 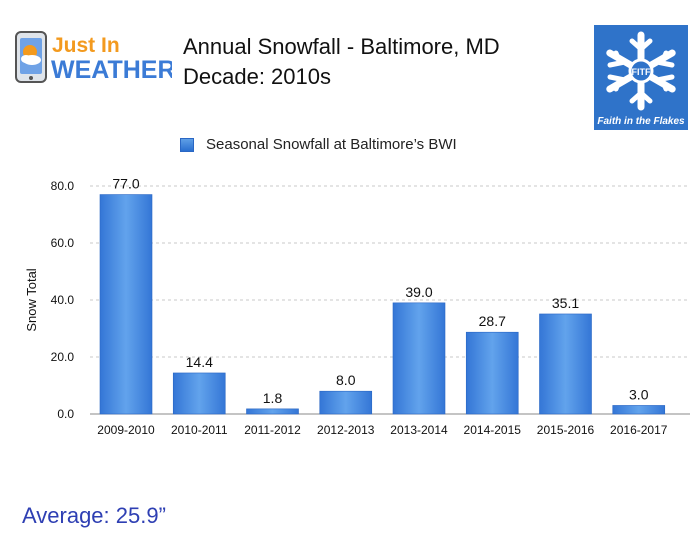 I want to click on y-tick-label: 80.0, so click(x=63, y=186).